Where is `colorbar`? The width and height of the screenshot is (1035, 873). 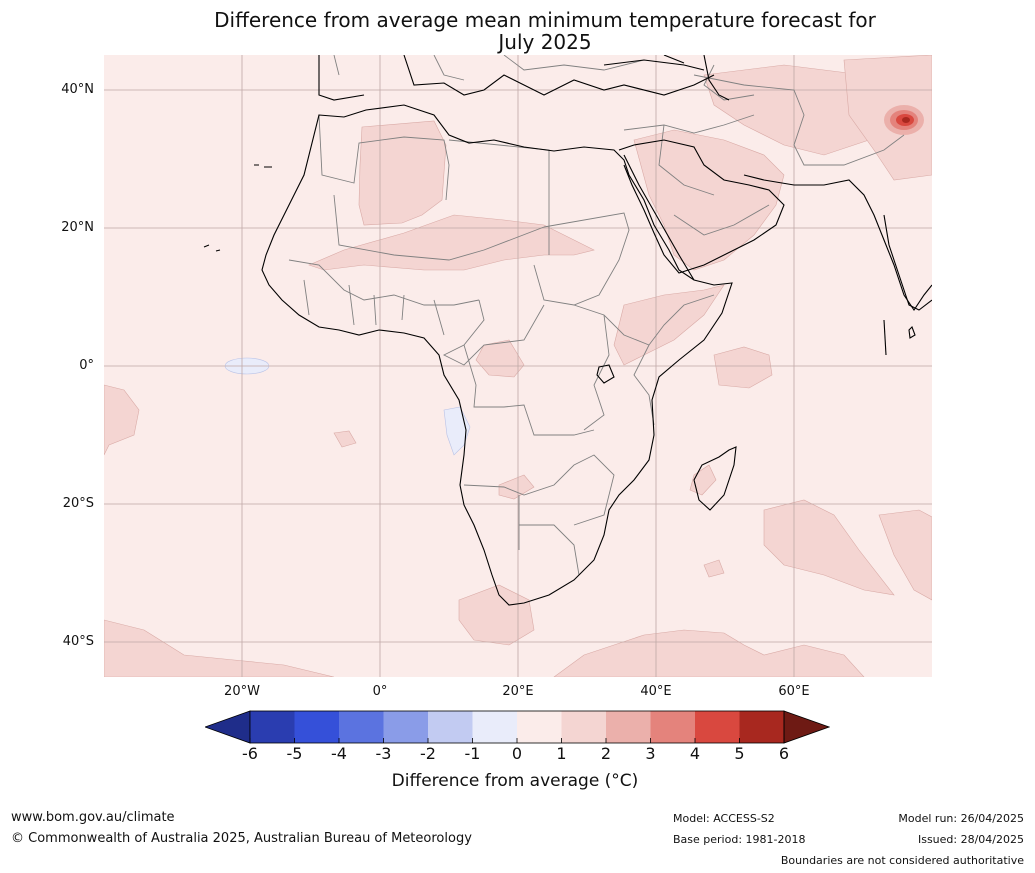
colorbar is located at coordinates (517, 727).